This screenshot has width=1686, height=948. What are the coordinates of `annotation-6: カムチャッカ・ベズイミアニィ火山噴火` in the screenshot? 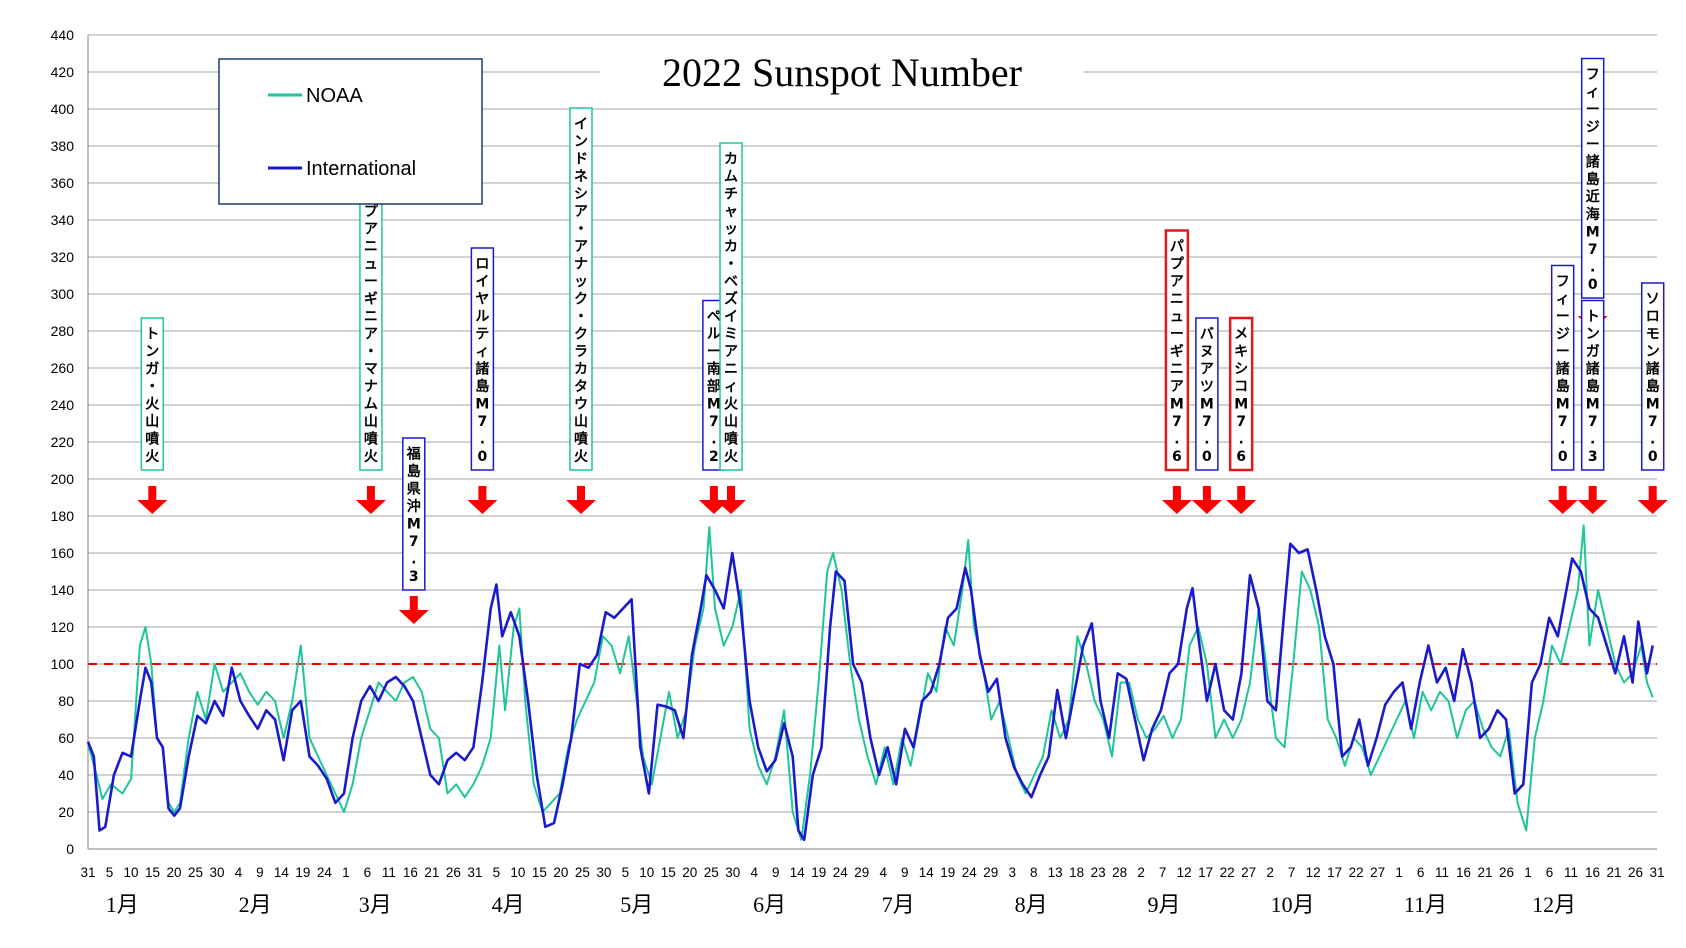 It's located at (731, 328).